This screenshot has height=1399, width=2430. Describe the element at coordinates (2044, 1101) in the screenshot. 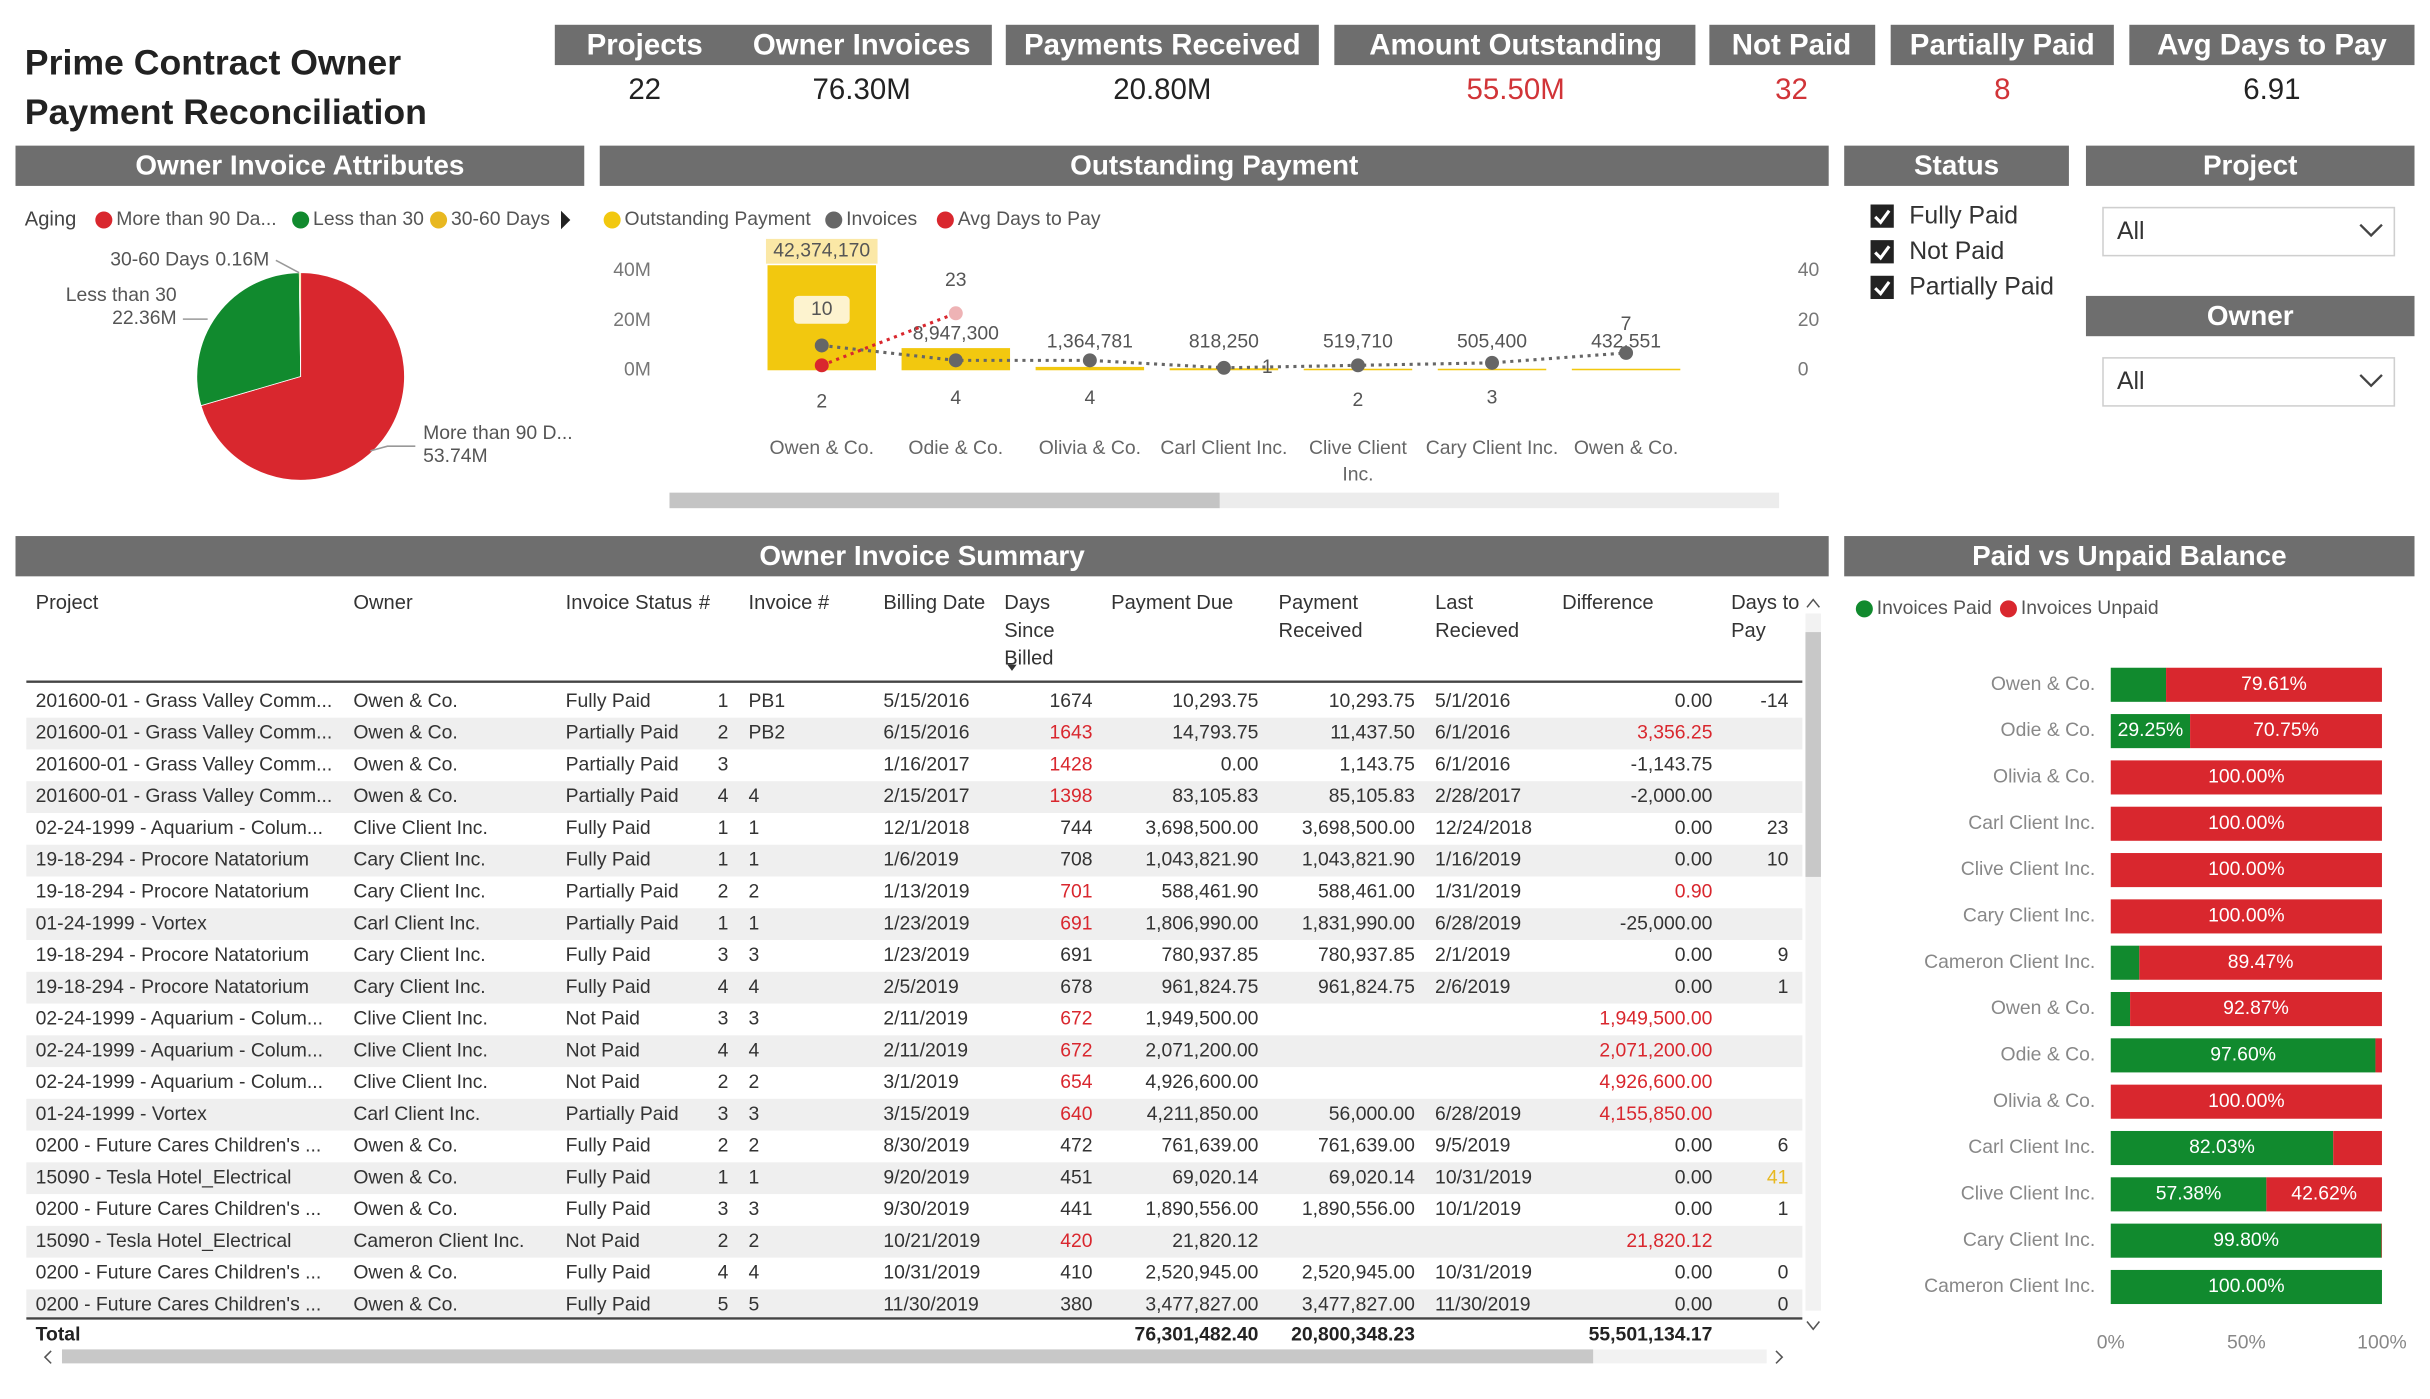

I see `y-tick-label: Olivia & Co.` at that location.